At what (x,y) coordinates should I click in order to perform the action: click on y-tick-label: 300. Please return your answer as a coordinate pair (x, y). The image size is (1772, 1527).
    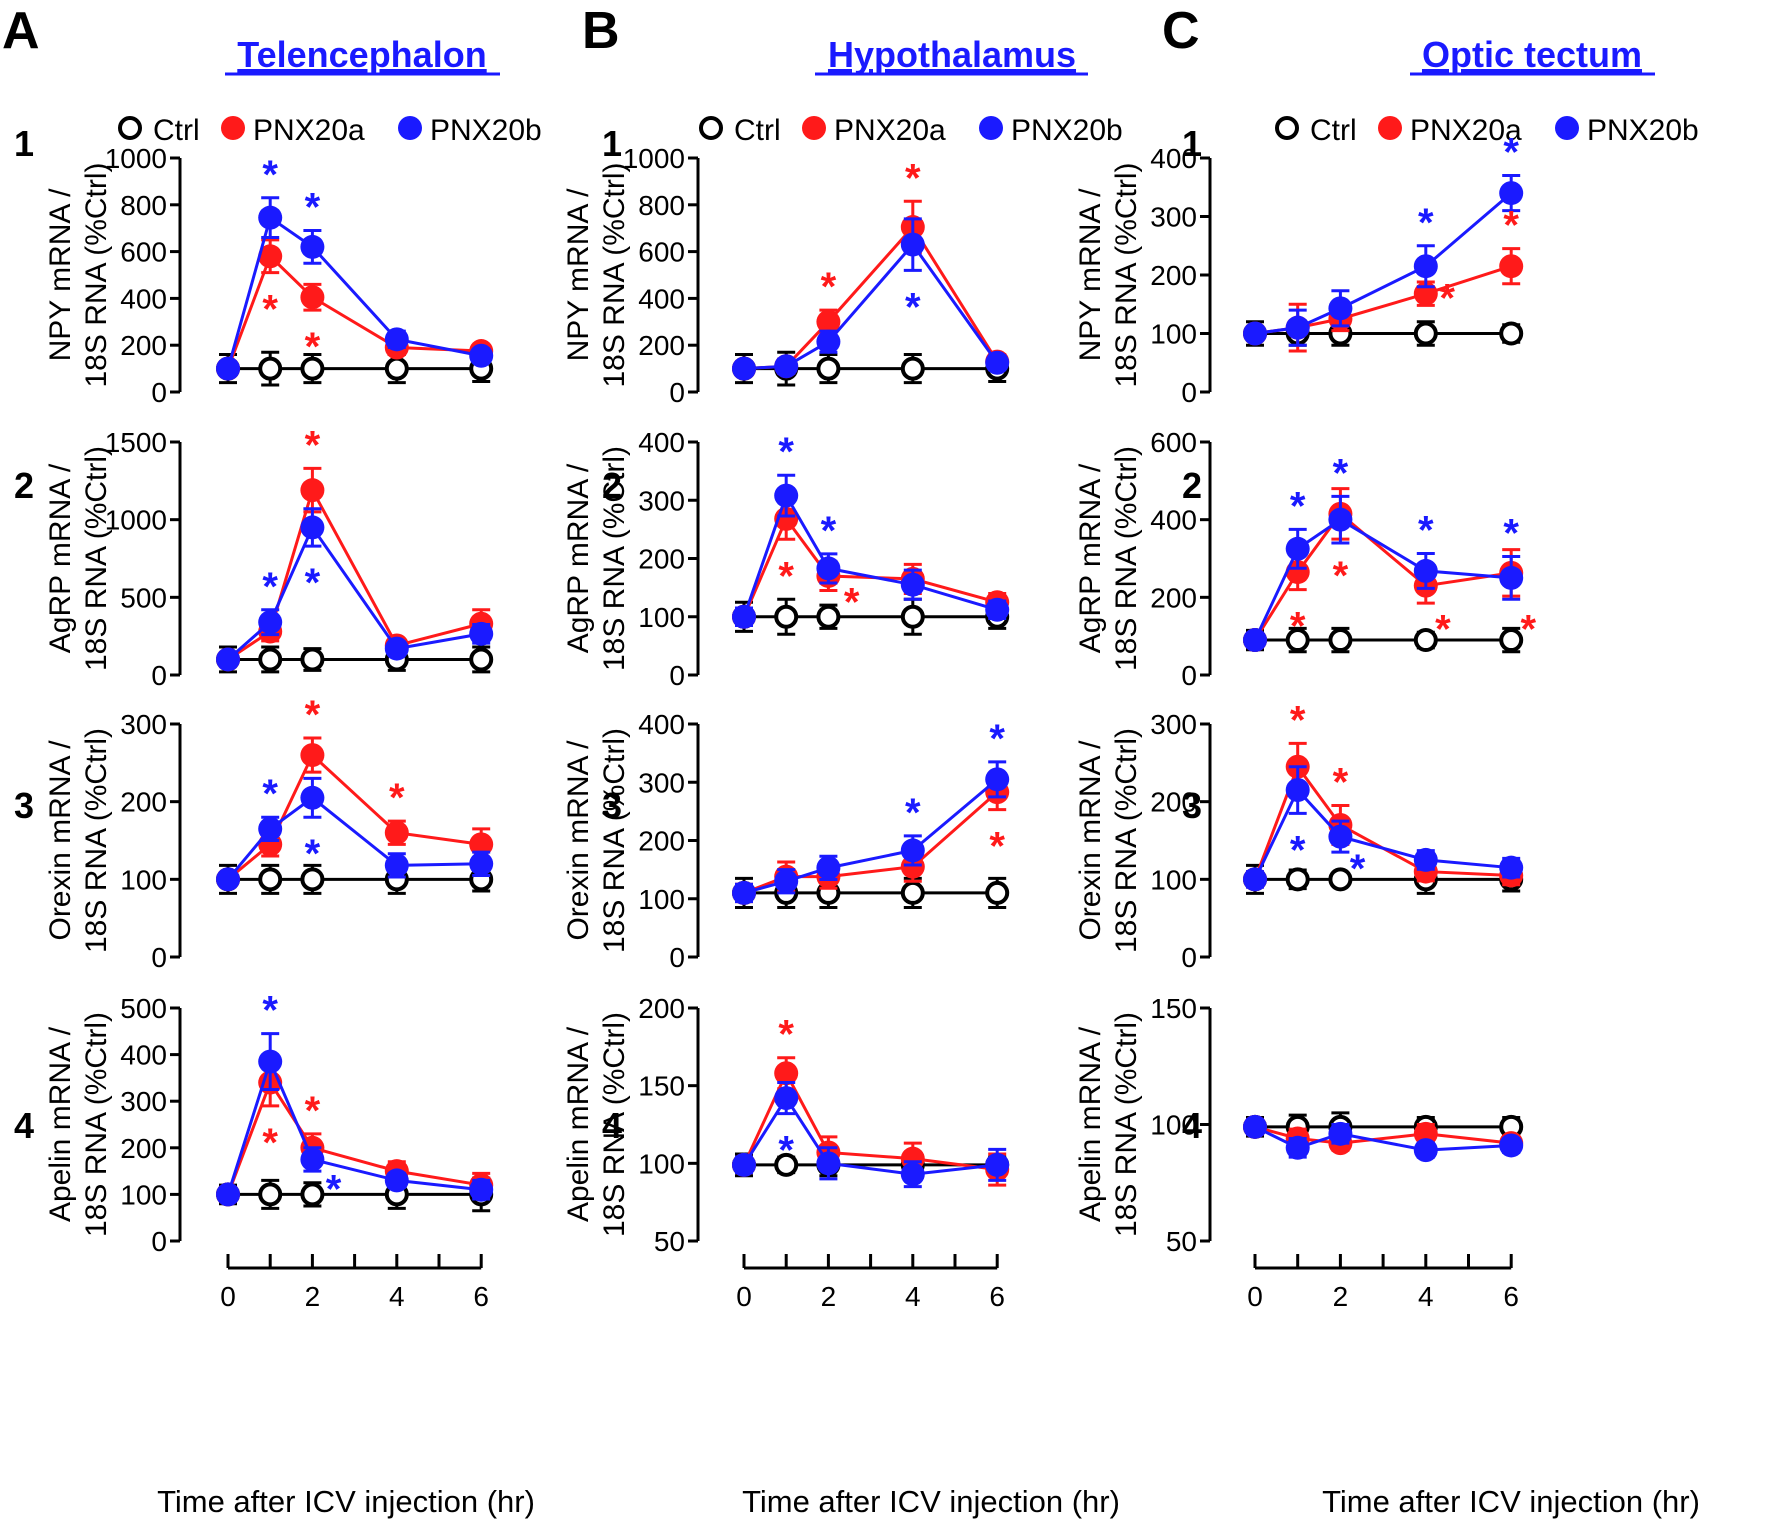
    Looking at the image, I should click on (1173, 724).